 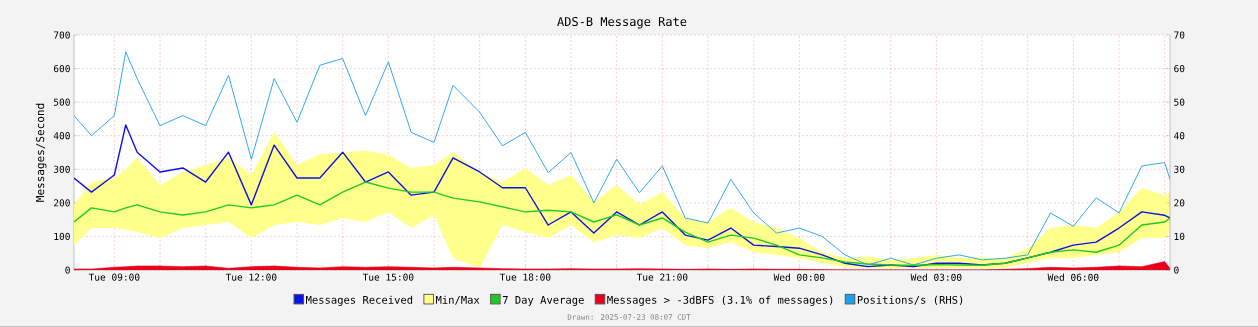 I want to click on y2-tick-label: 40, so click(x=1179, y=136).